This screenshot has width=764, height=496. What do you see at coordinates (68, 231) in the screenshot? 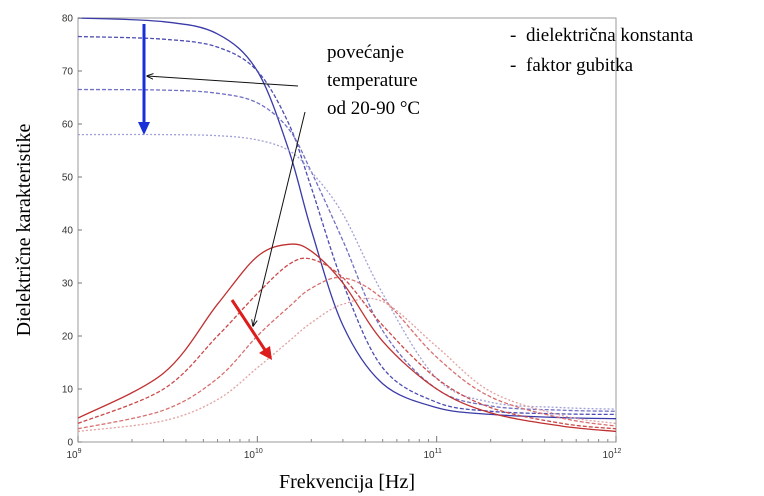
I see `y-tick-label: 40` at bounding box center [68, 231].